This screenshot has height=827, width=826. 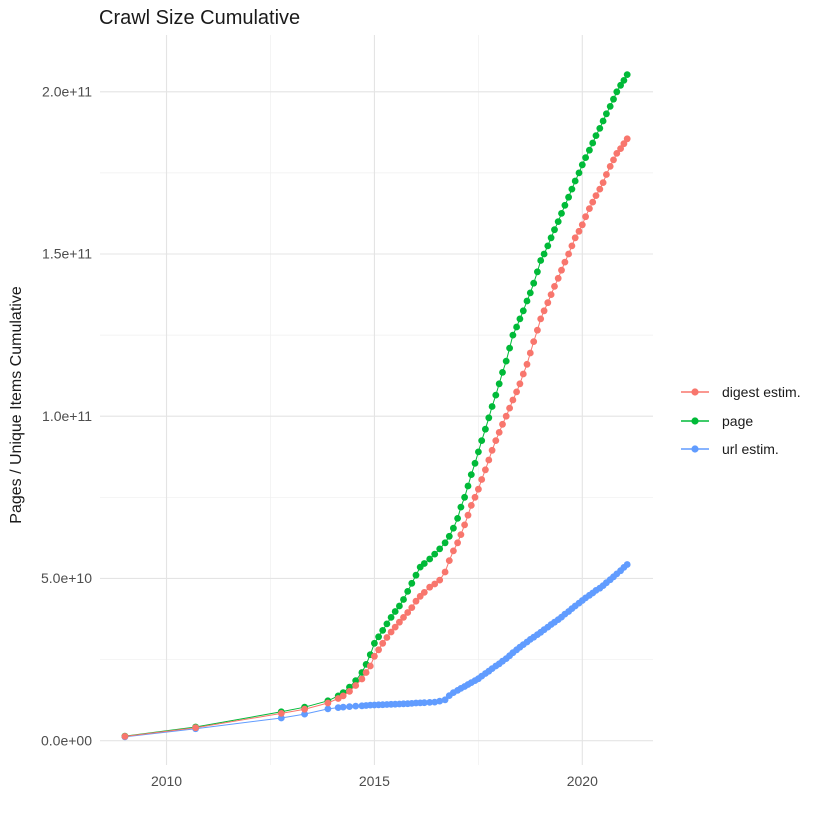 I want to click on series-url-estim, so click(x=376, y=651).